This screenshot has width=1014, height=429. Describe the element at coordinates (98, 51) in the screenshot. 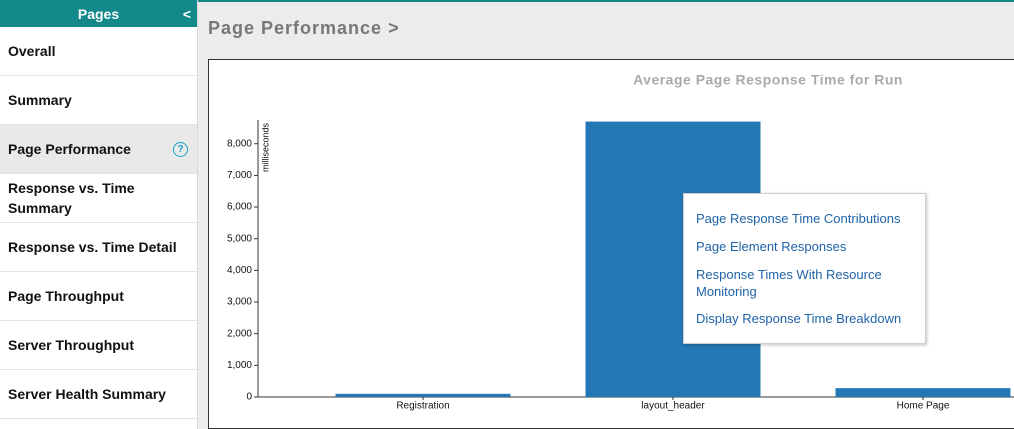

I see `nav-item: Overall` at that location.